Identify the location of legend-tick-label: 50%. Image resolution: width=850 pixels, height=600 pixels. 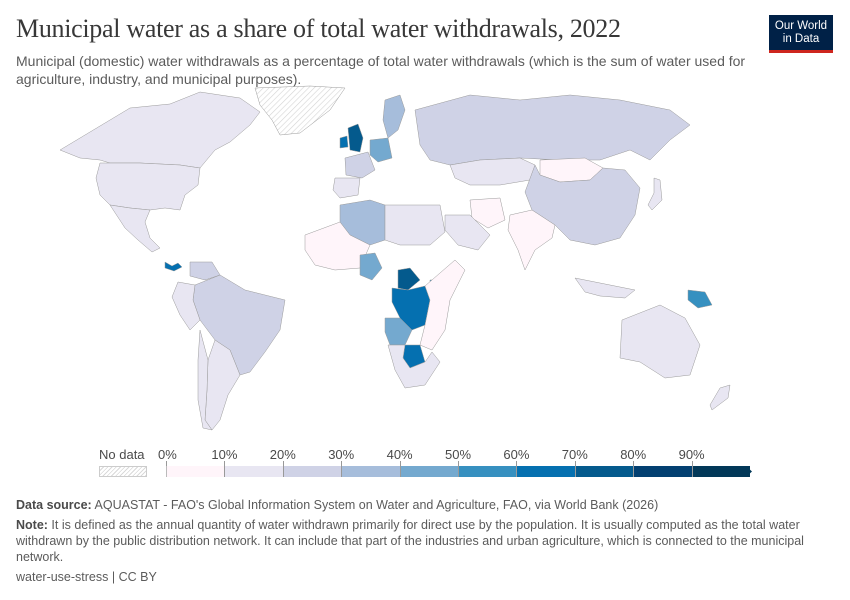
(458, 454).